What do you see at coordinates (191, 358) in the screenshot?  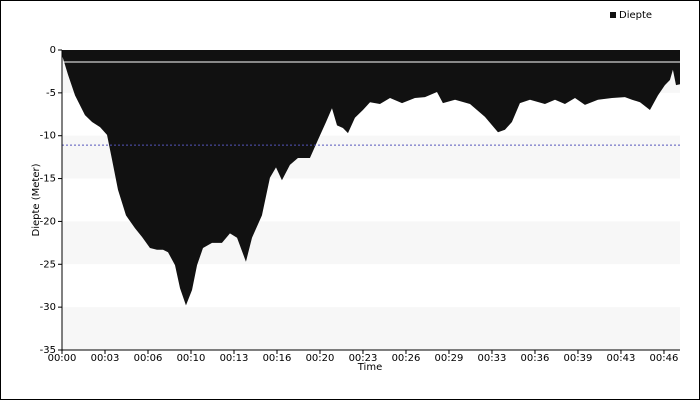 I see `x-tick-label: 00:10` at bounding box center [191, 358].